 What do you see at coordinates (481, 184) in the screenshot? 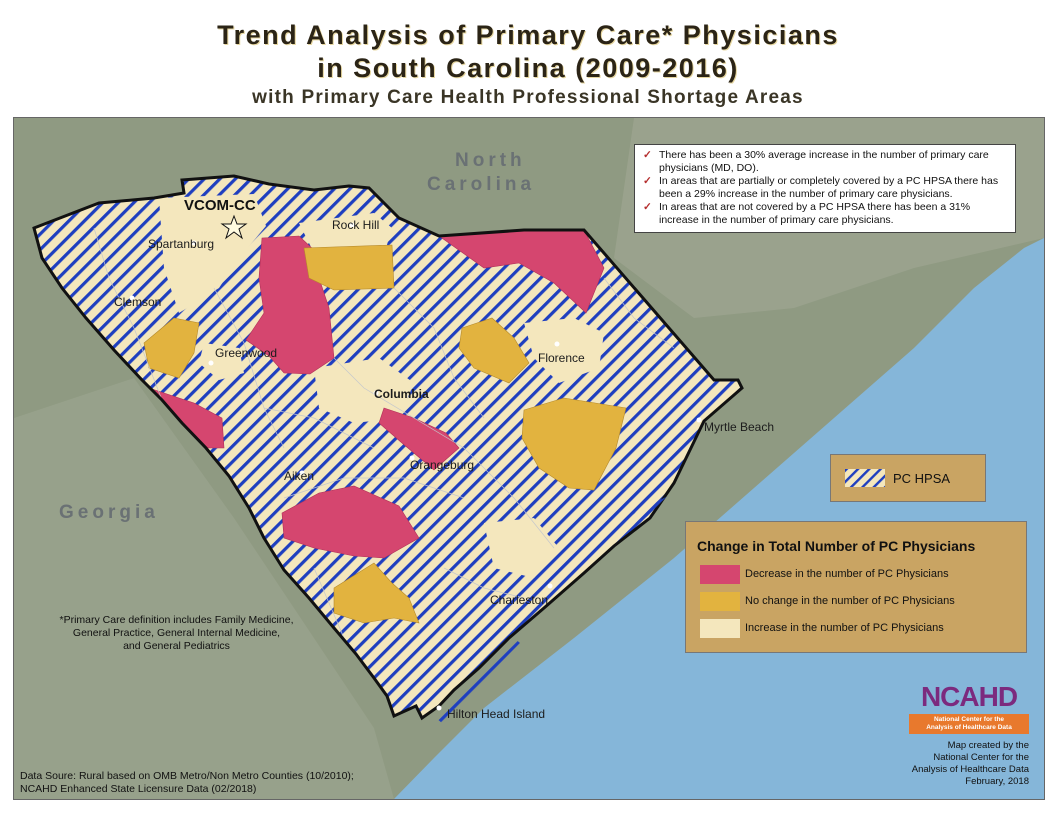
I see `nc-label-2: Carolina` at bounding box center [481, 184].